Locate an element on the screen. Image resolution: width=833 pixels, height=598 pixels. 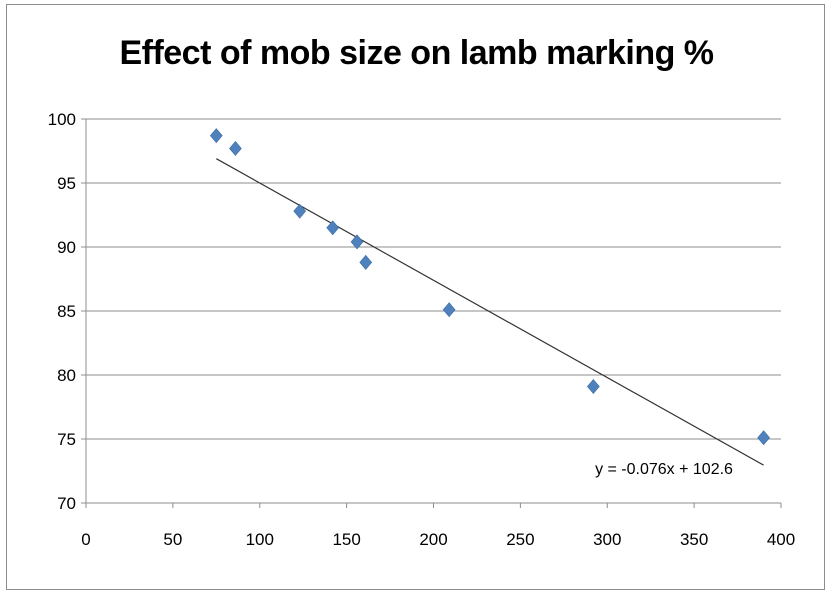
x-tick-label: 250 is located at coordinates (520, 539).